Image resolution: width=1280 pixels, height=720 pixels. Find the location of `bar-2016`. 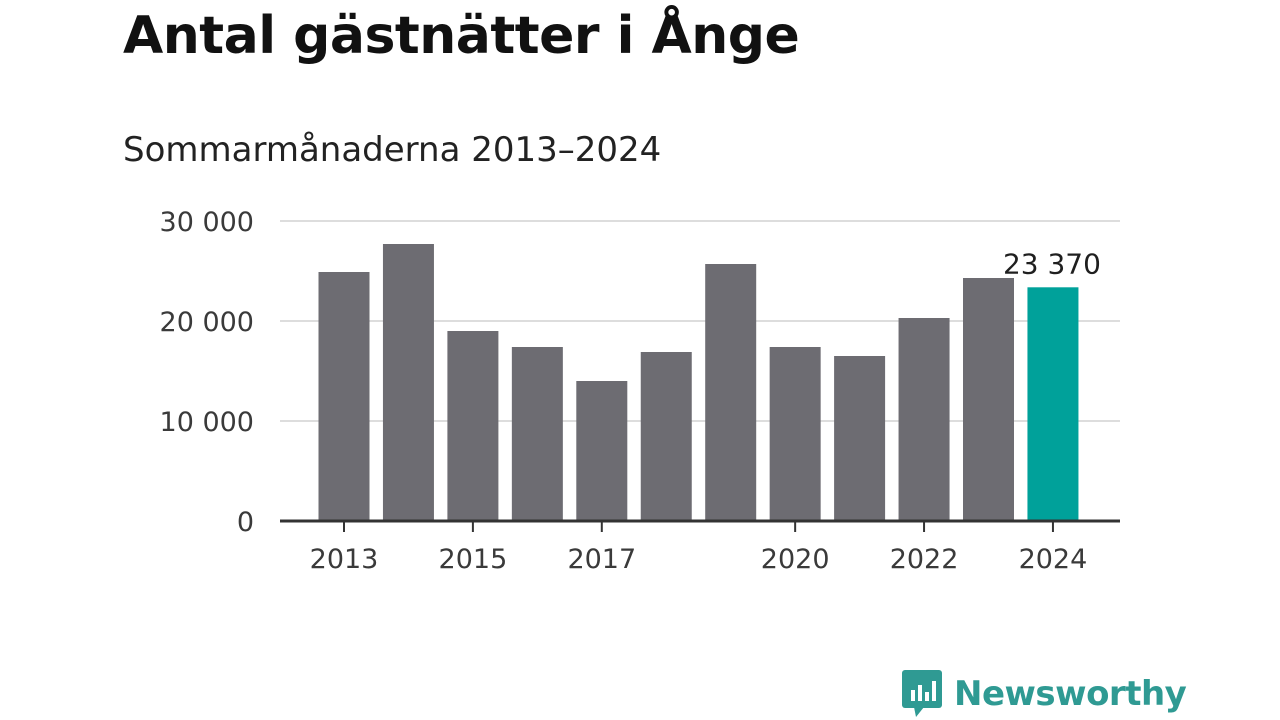

bar-2016 is located at coordinates (537, 434).